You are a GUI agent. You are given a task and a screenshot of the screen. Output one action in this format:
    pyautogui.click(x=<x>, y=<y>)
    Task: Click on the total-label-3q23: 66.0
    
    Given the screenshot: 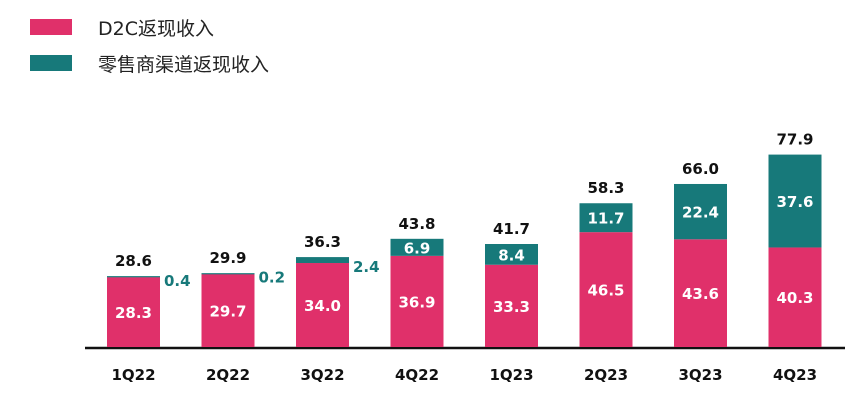 What is the action you would take?
    pyautogui.click(x=700, y=169)
    